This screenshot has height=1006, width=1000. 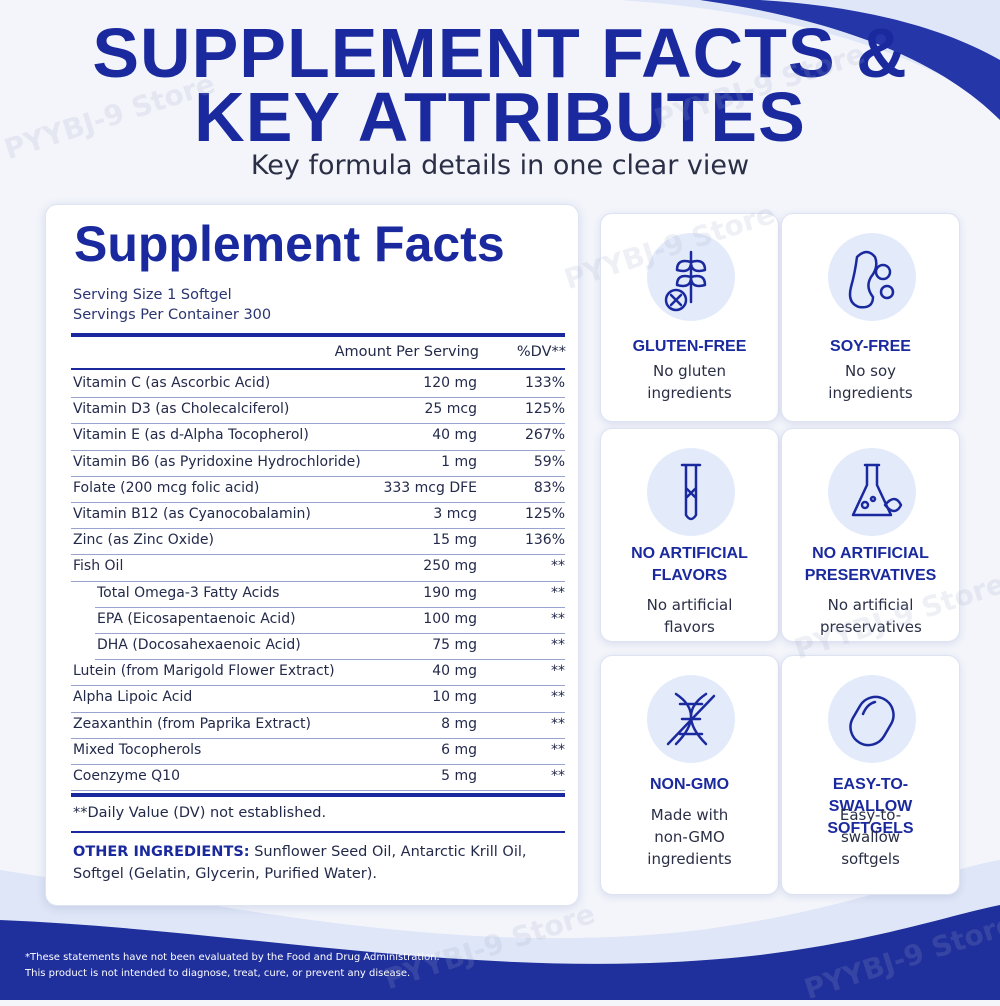 What do you see at coordinates (459, 776) in the screenshot?
I see `nutrient-amount: 5 mg` at bounding box center [459, 776].